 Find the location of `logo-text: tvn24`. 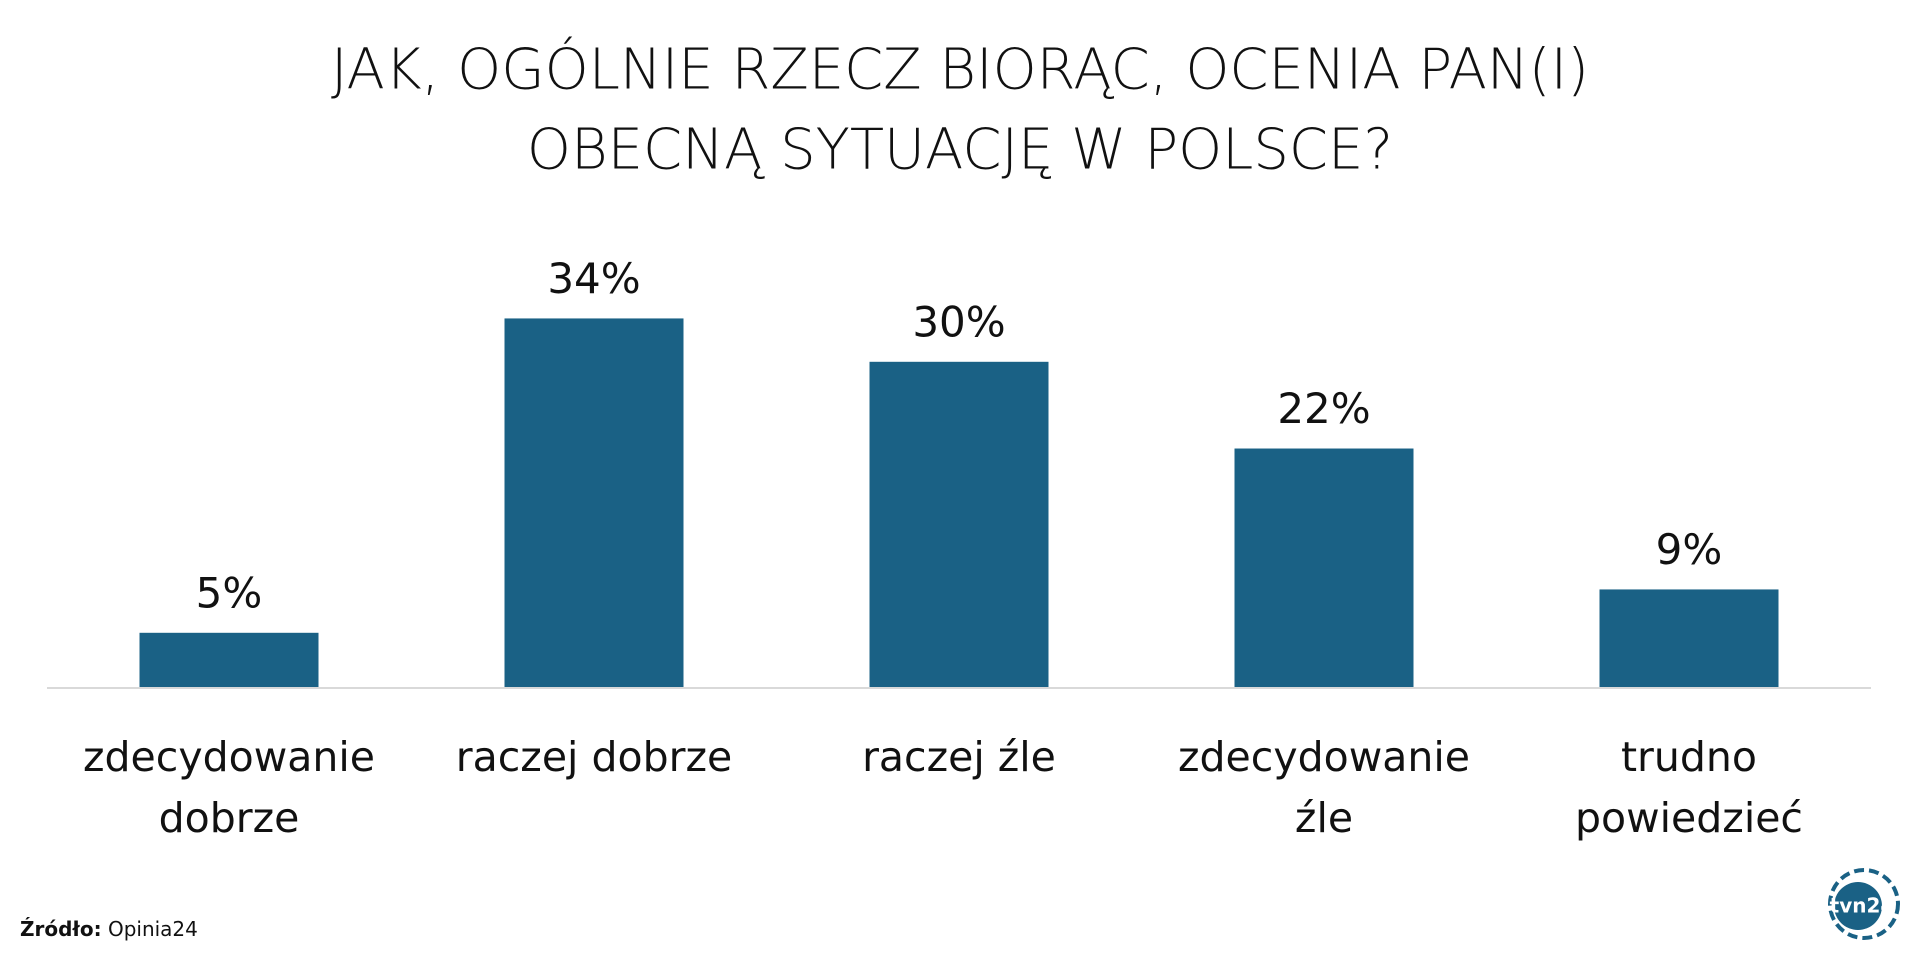

logo-text: tvn24 is located at coordinates (1862, 906).